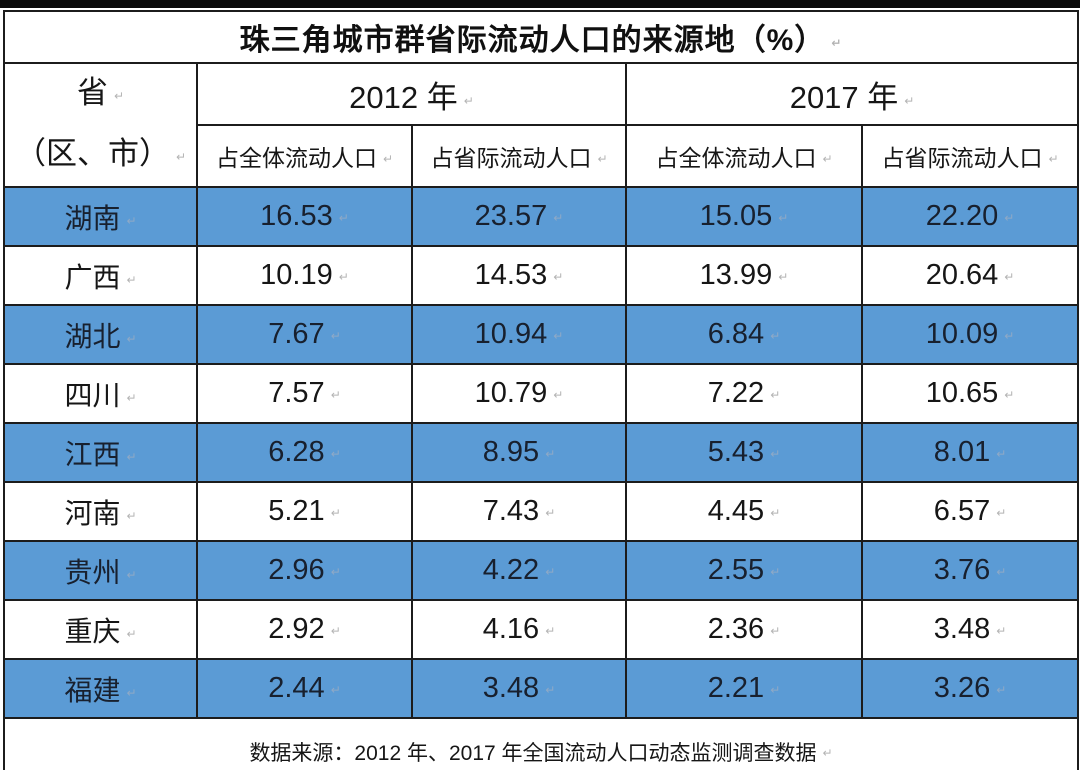 The width and height of the screenshot is (1080, 770). Describe the element at coordinates (100, 216) in the screenshot. I see `province-cell: 湖南` at that location.